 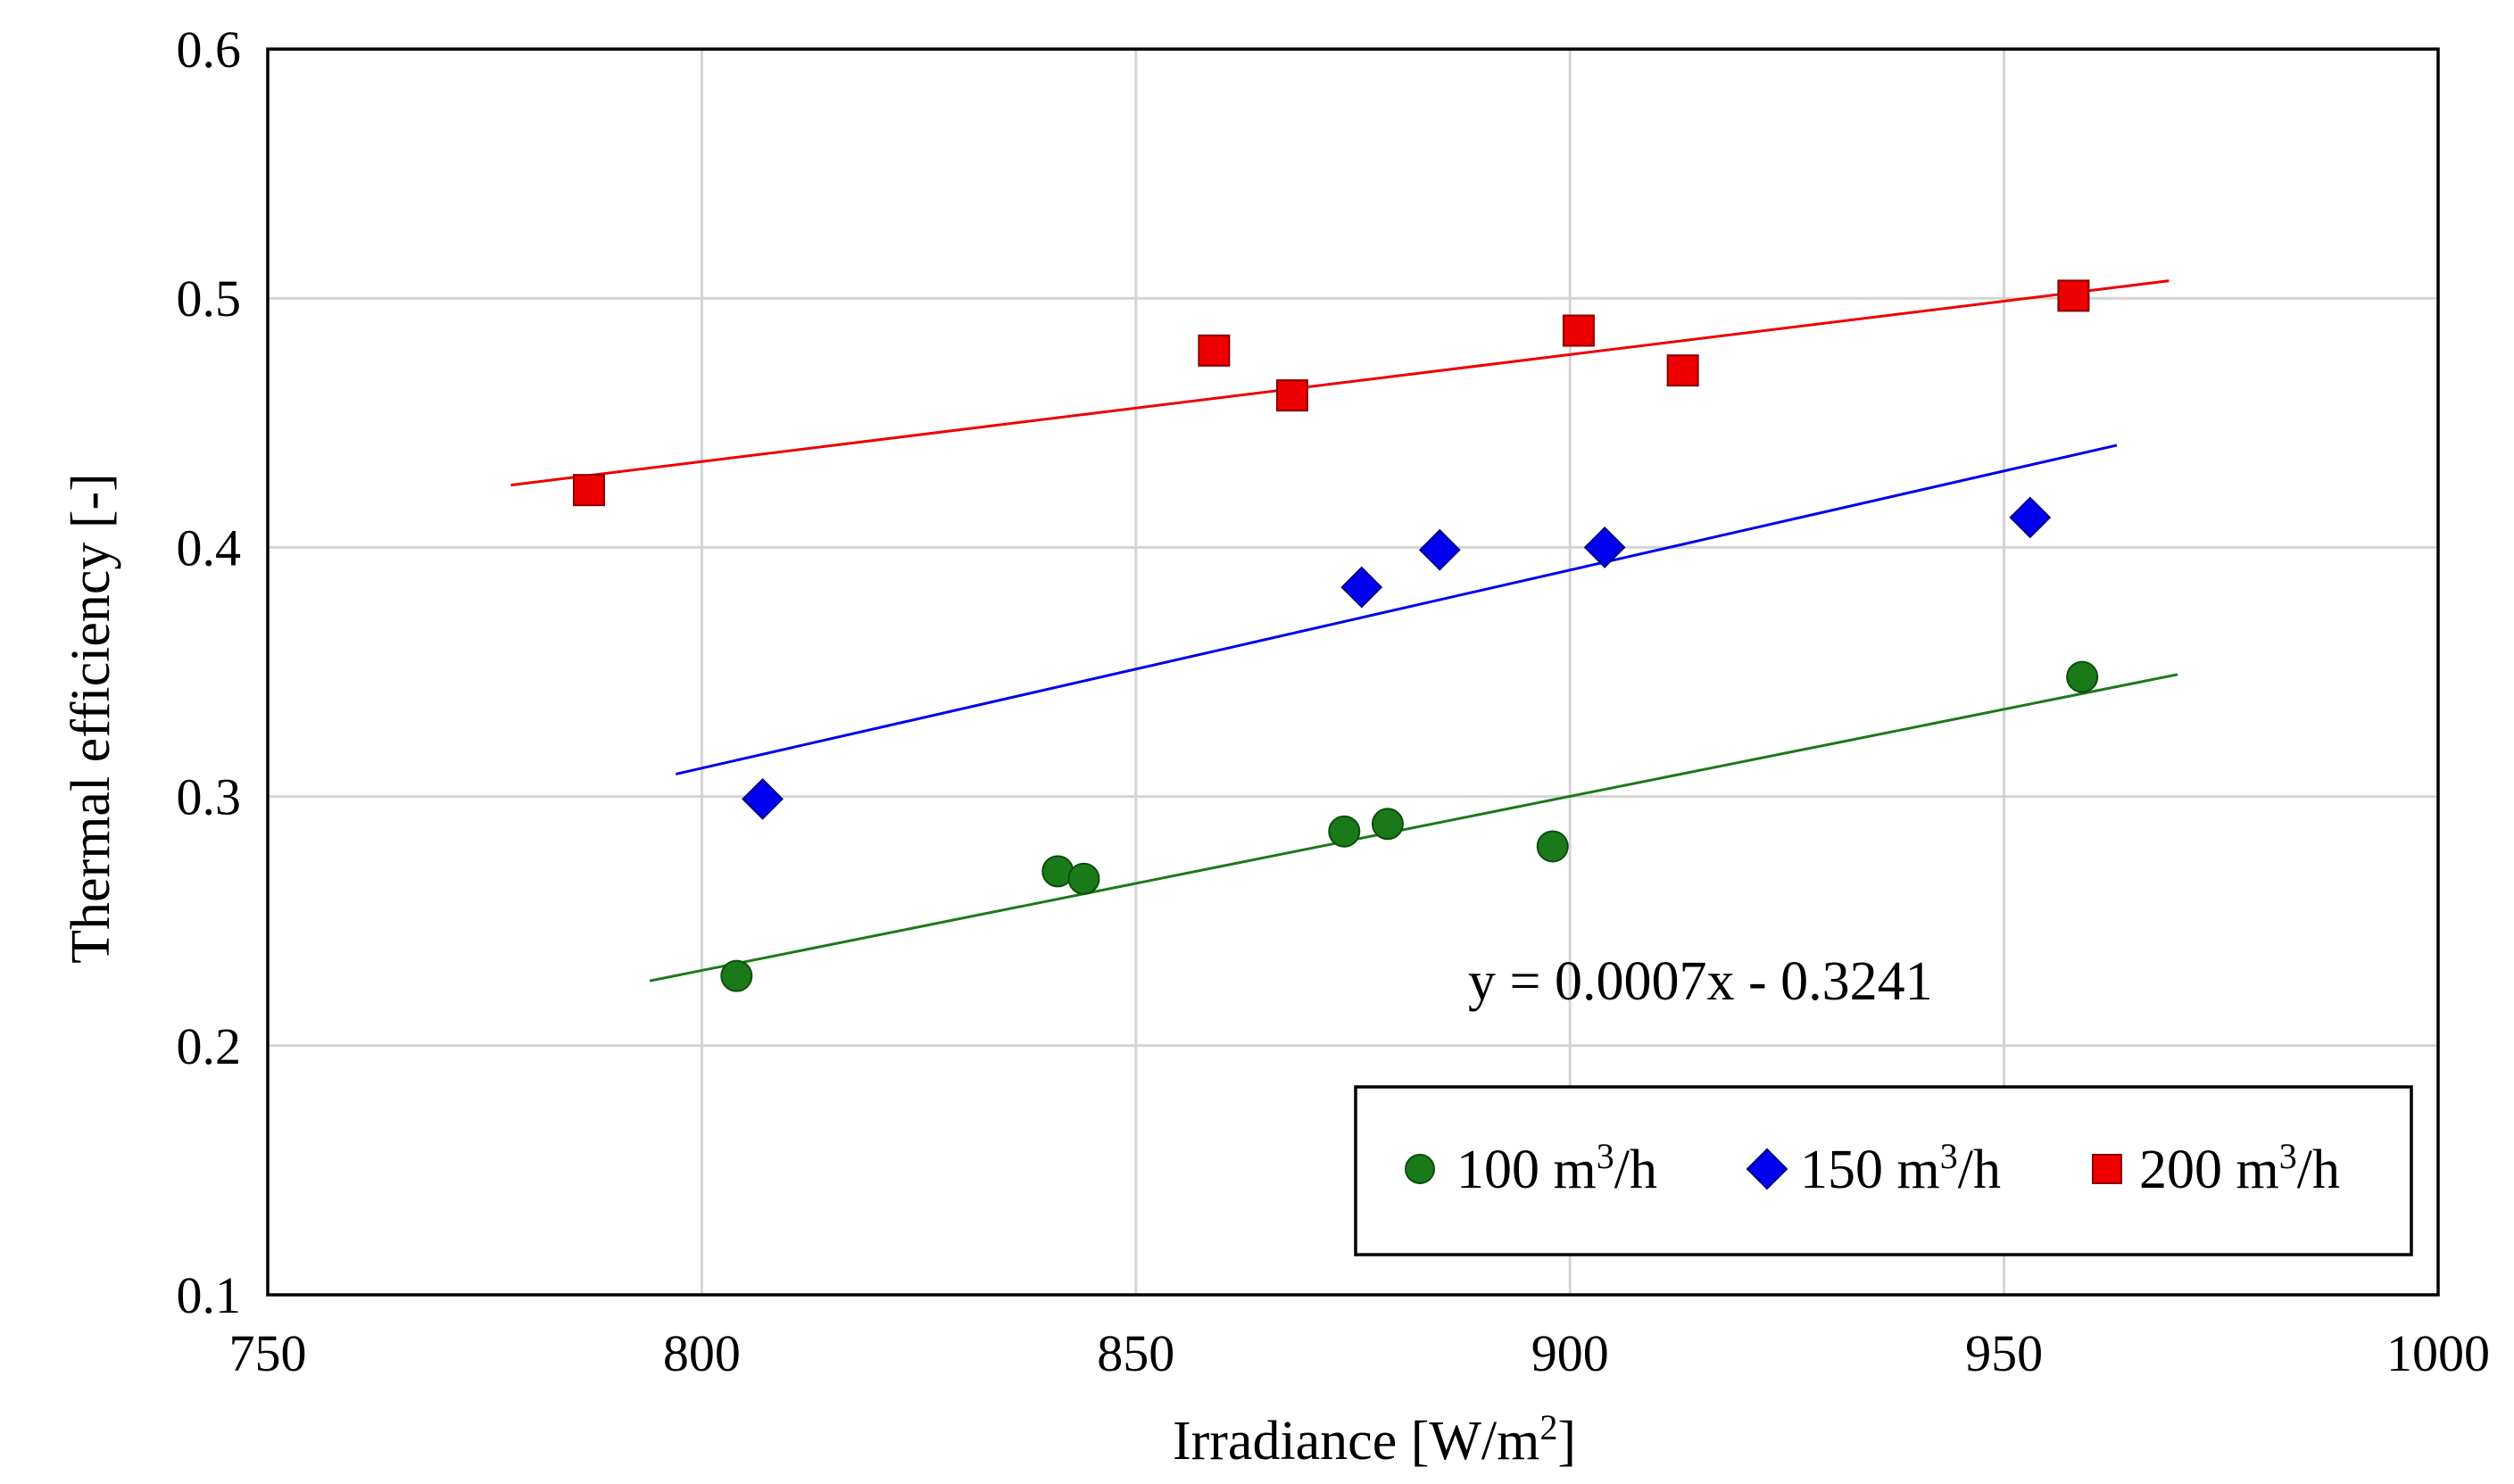 I want to click on regression-equation: y = 0.0007x - 0.3241, so click(x=1700, y=981).